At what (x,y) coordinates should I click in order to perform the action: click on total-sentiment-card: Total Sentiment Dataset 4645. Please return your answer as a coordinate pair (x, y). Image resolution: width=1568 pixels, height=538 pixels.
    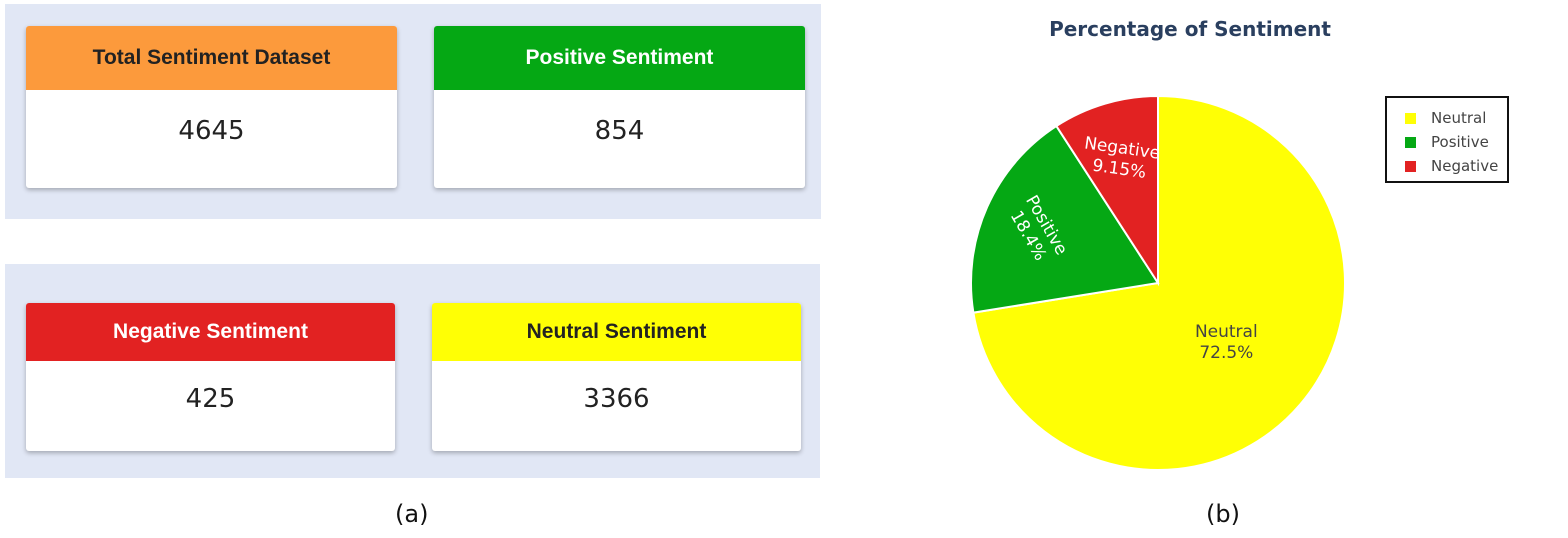
    Looking at the image, I should click on (211, 107).